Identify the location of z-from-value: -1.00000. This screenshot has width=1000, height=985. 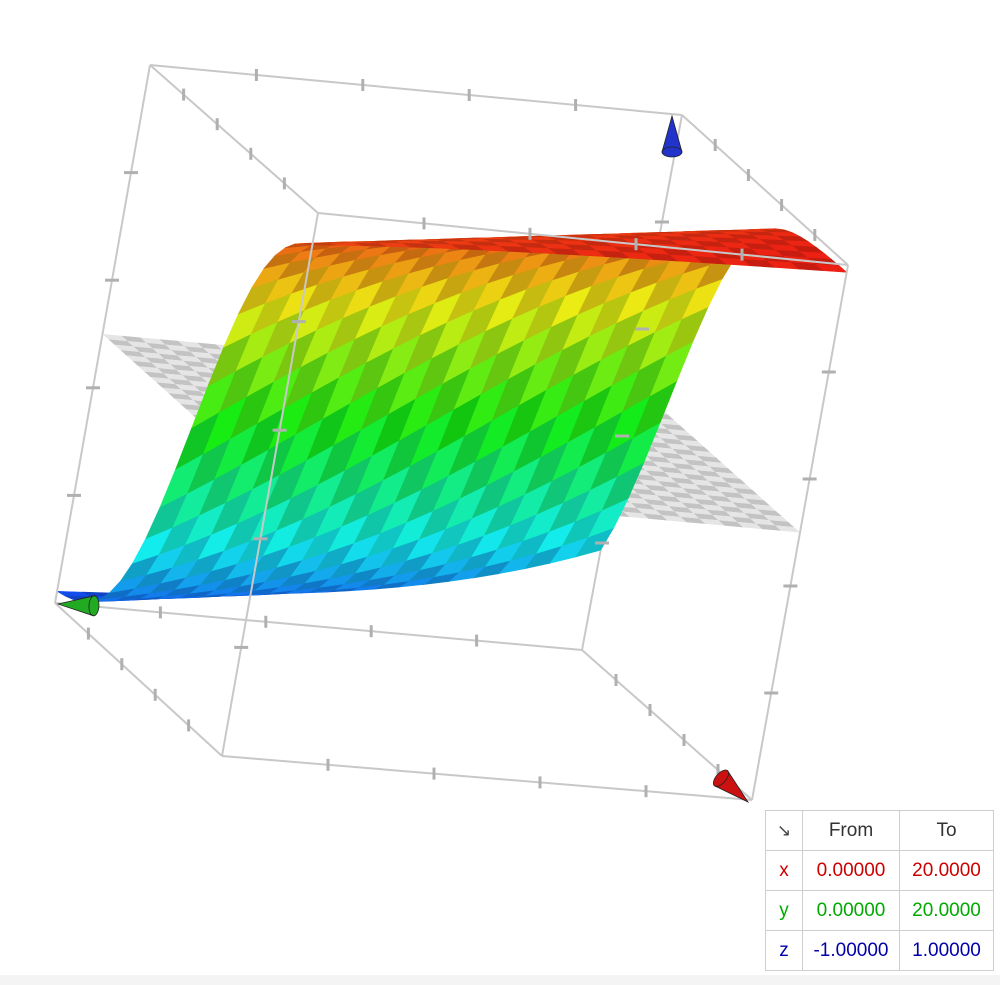
(851, 950).